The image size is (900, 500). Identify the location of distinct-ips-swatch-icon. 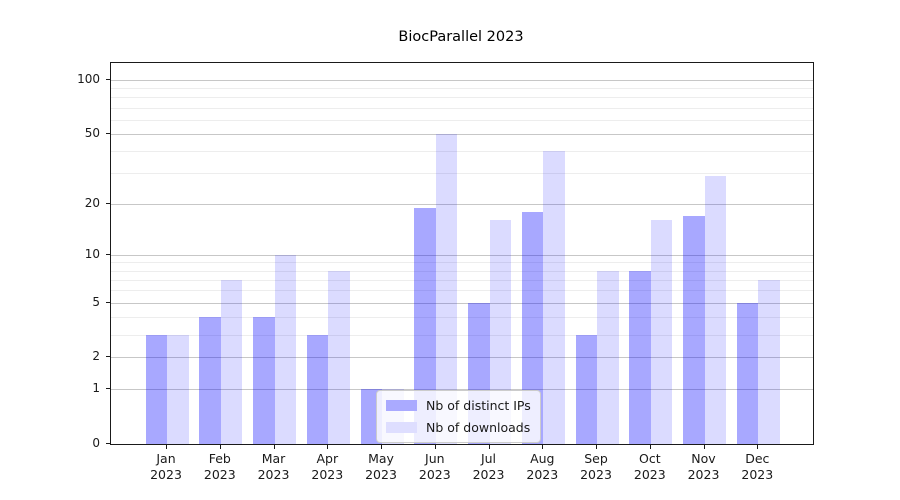
(401, 405).